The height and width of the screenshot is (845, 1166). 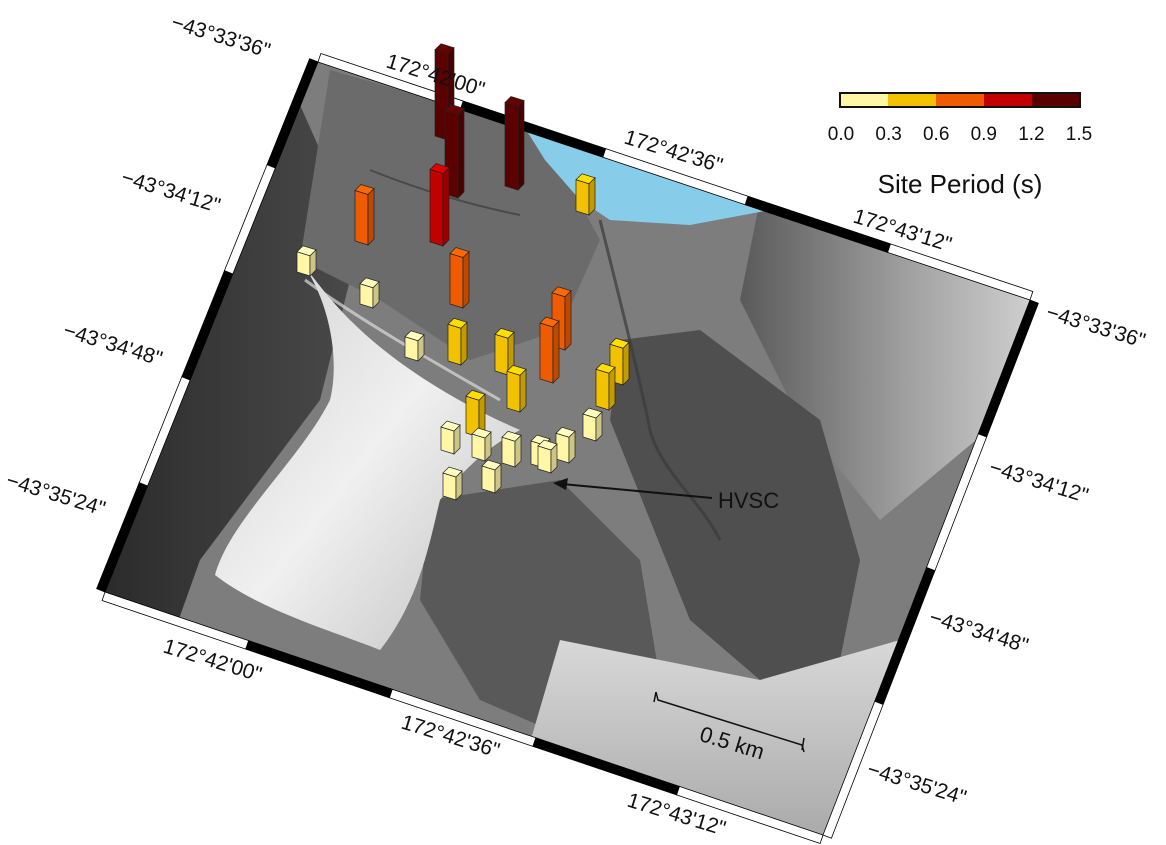 What do you see at coordinates (113, 345) in the screenshot?
I see `left-lat-label: −43°34'48"` at bounding box center [113, 345].